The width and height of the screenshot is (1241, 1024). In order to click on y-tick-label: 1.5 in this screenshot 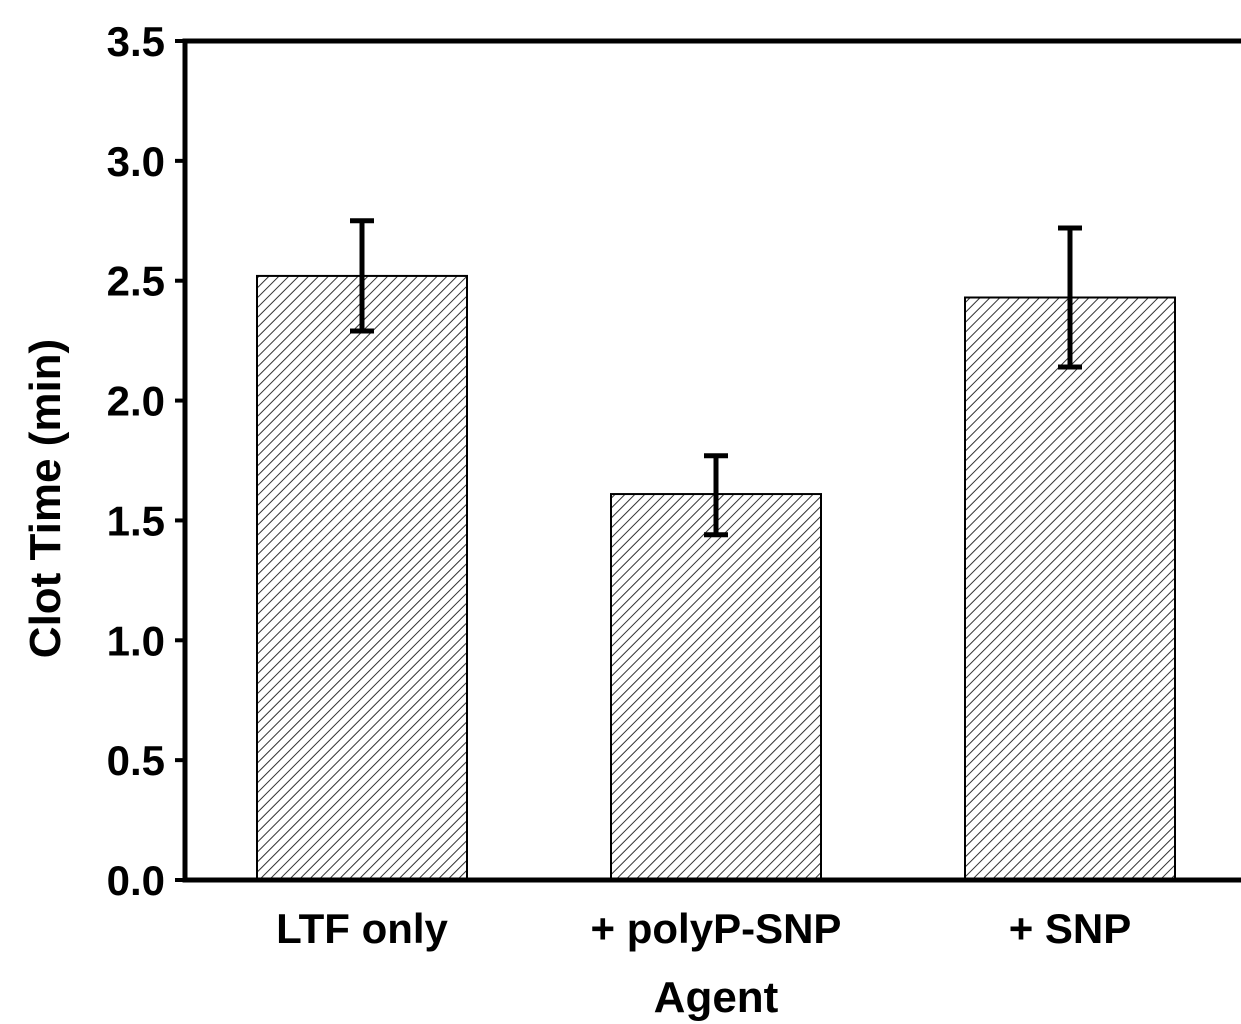, I will do `click(136, 520)`.